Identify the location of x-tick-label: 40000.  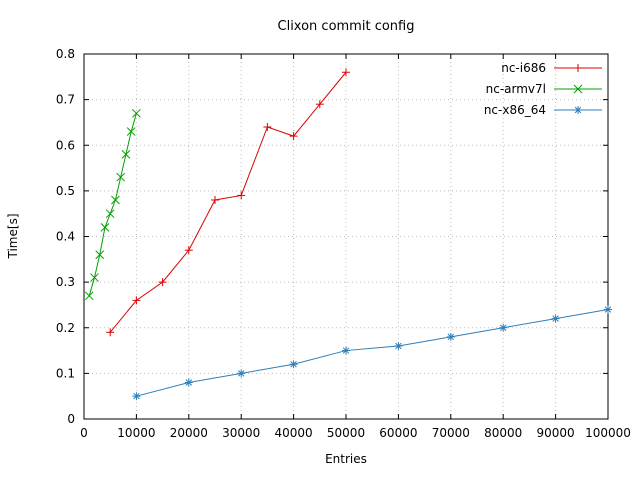
(294, 433).